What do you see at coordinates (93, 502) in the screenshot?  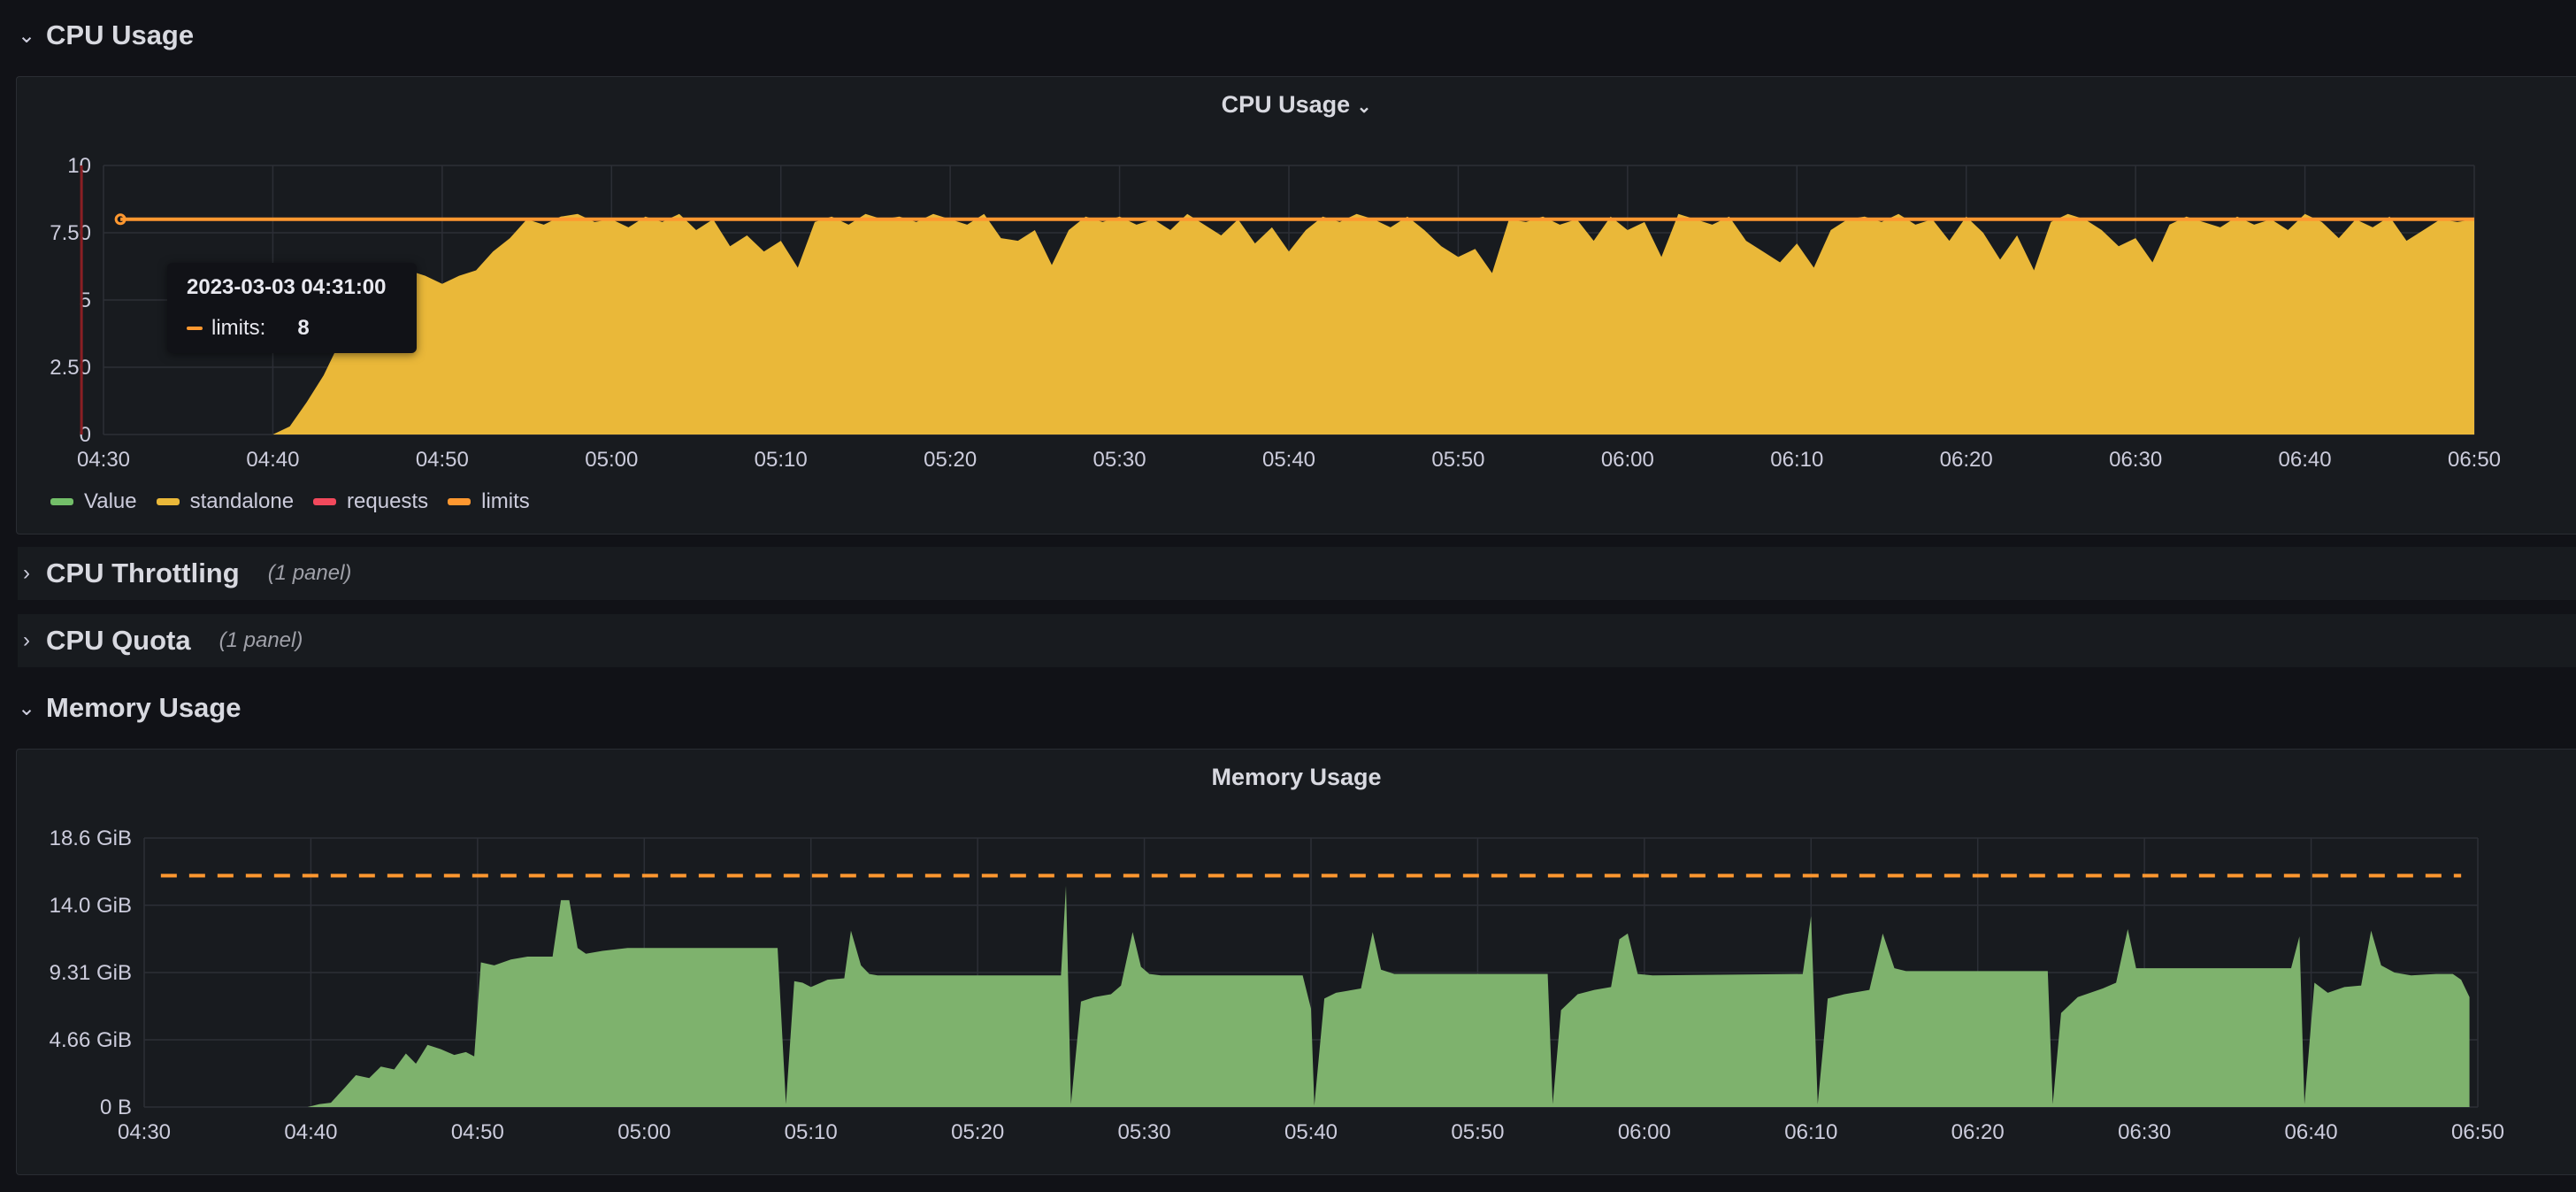 I see `legend-item-value: Value` at bounding box center [93, 502].